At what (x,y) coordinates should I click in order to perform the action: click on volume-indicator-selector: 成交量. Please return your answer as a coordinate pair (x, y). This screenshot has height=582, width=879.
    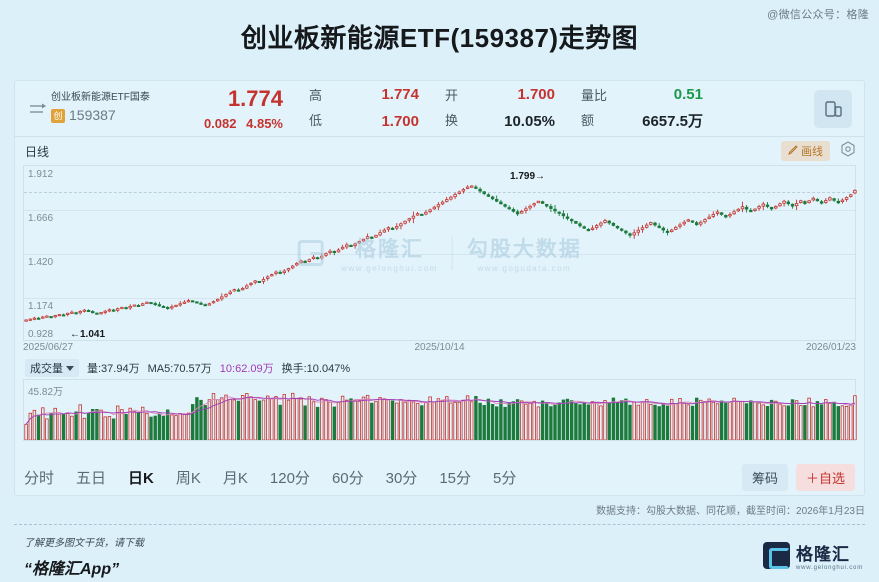
    Looking at the image, I should click on (52, 368).